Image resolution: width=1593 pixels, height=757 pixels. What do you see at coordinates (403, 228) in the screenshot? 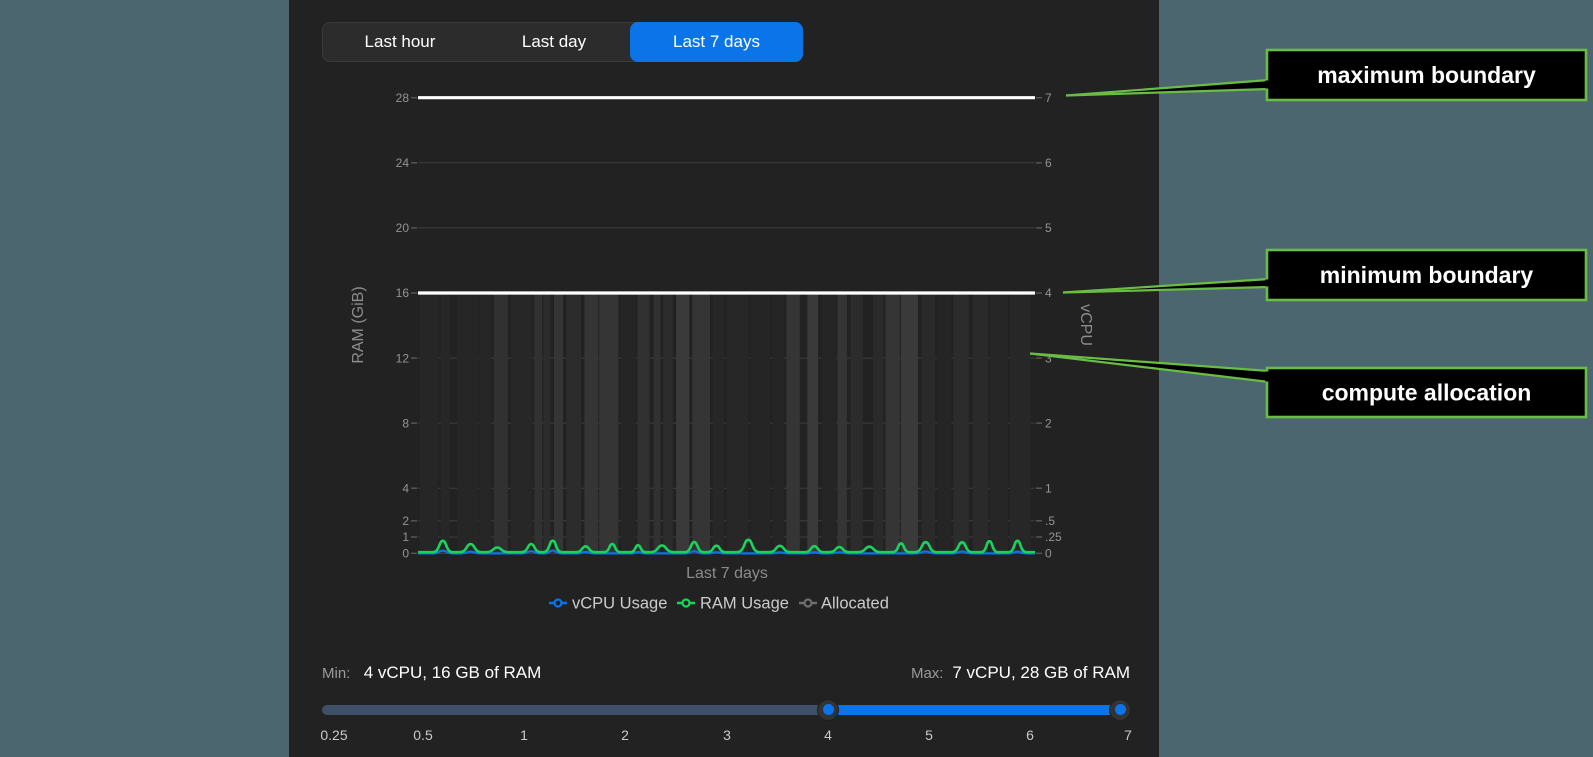
I see `svg-text: 20` at bounding box center [403, 228].